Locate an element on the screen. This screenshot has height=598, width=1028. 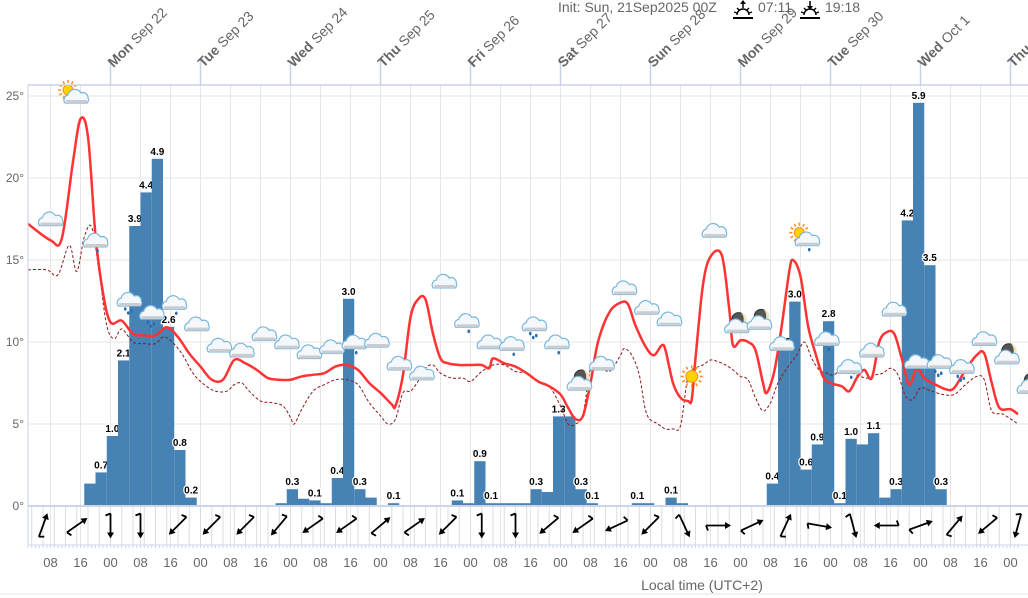
precip-label: 0.3 is located at coordinates (581, 482).